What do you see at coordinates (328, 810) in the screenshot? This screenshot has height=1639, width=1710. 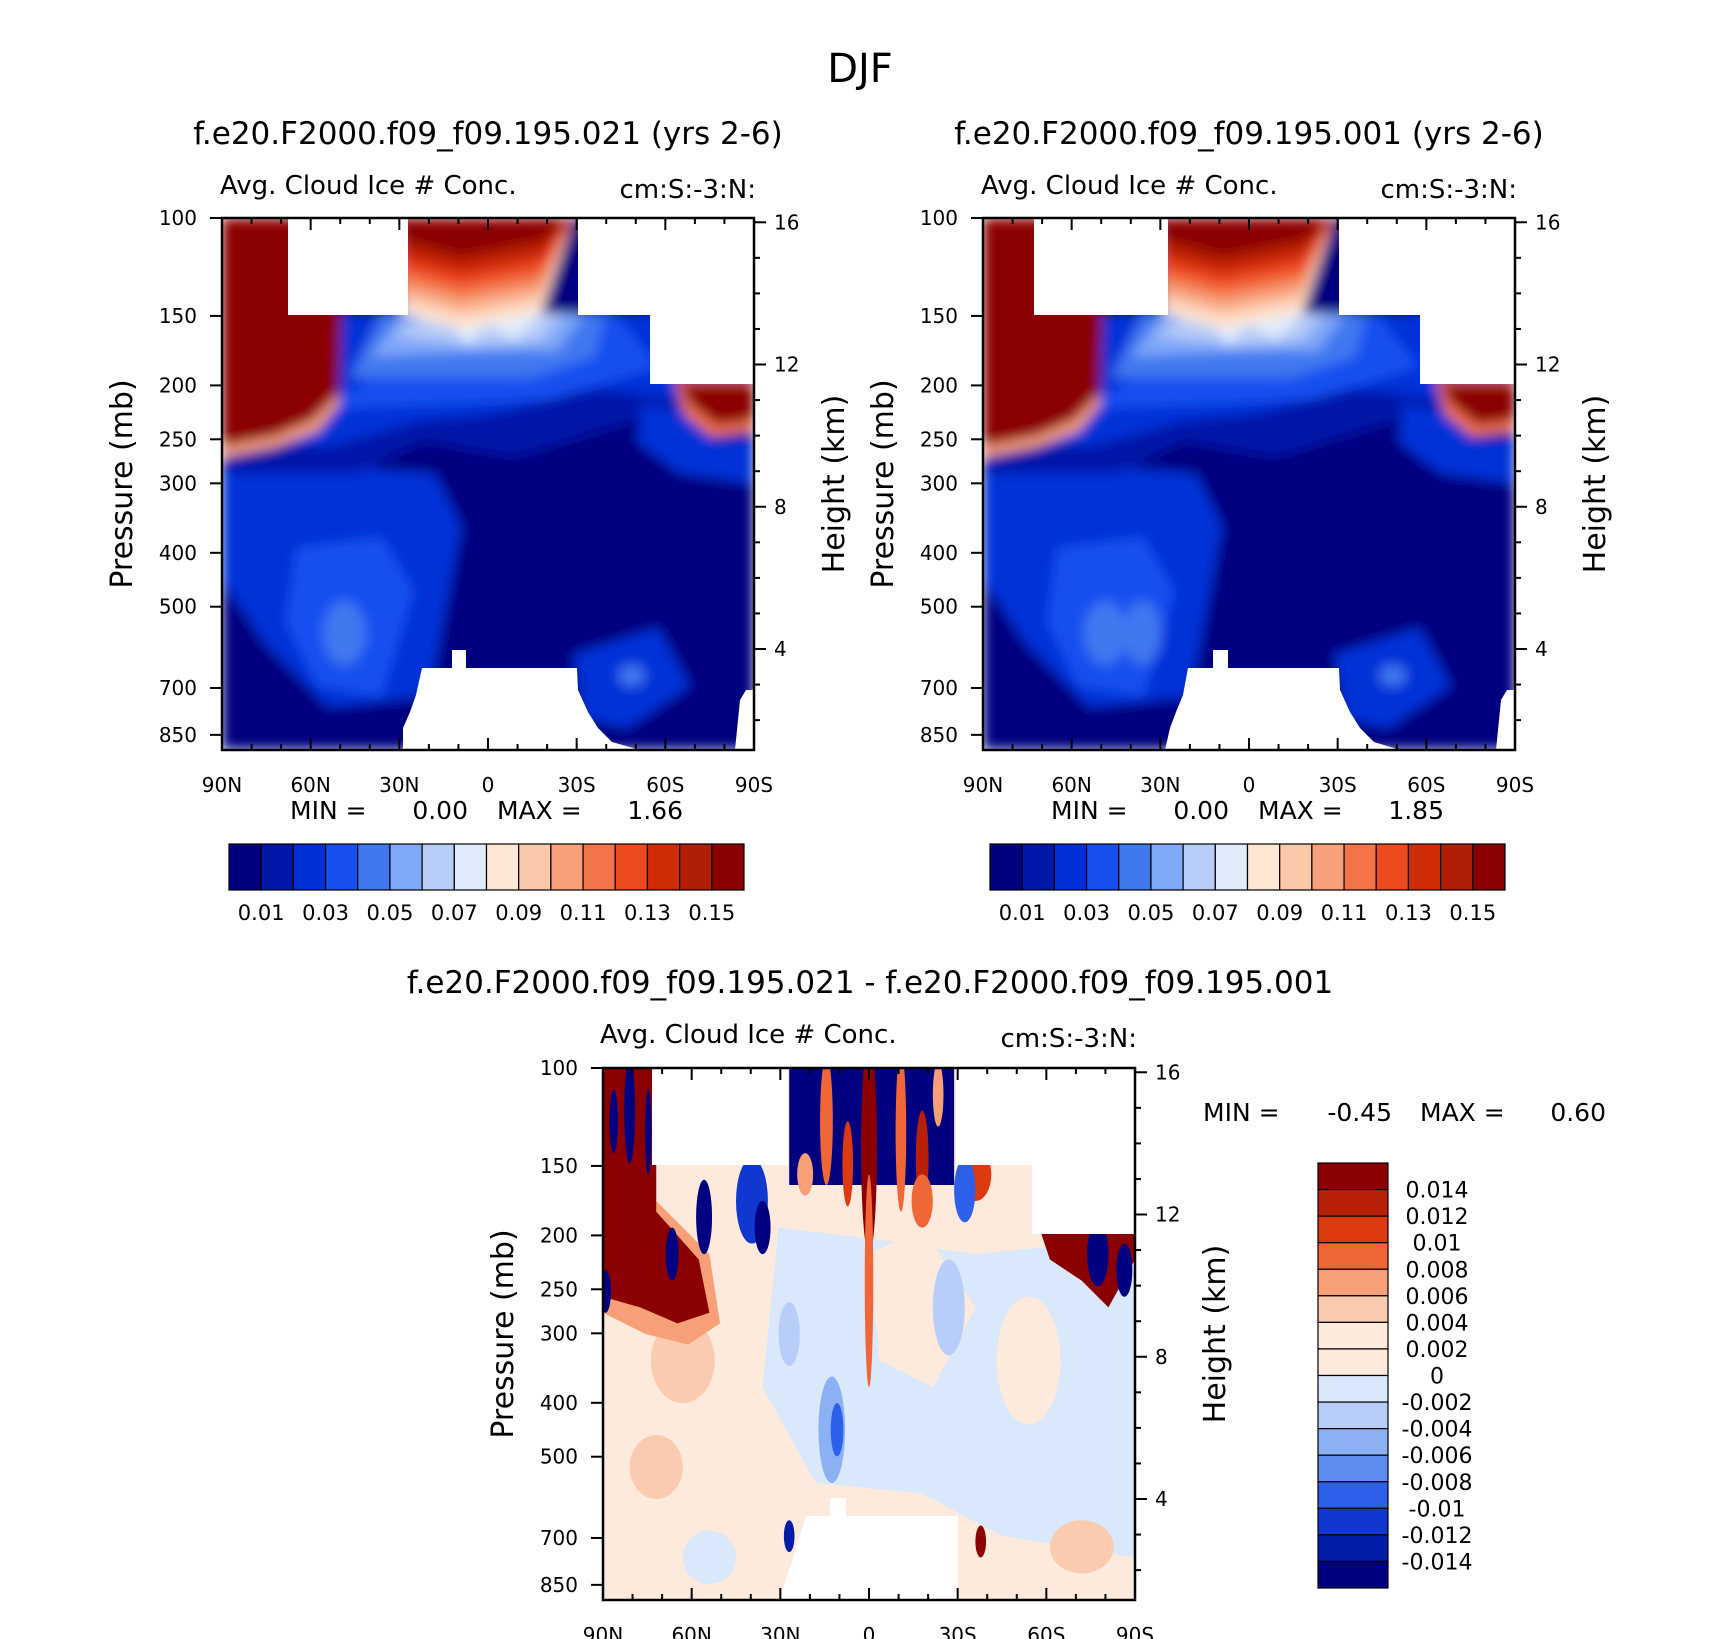 I see `min-label: MIN =` at bounding box center [328, 810].